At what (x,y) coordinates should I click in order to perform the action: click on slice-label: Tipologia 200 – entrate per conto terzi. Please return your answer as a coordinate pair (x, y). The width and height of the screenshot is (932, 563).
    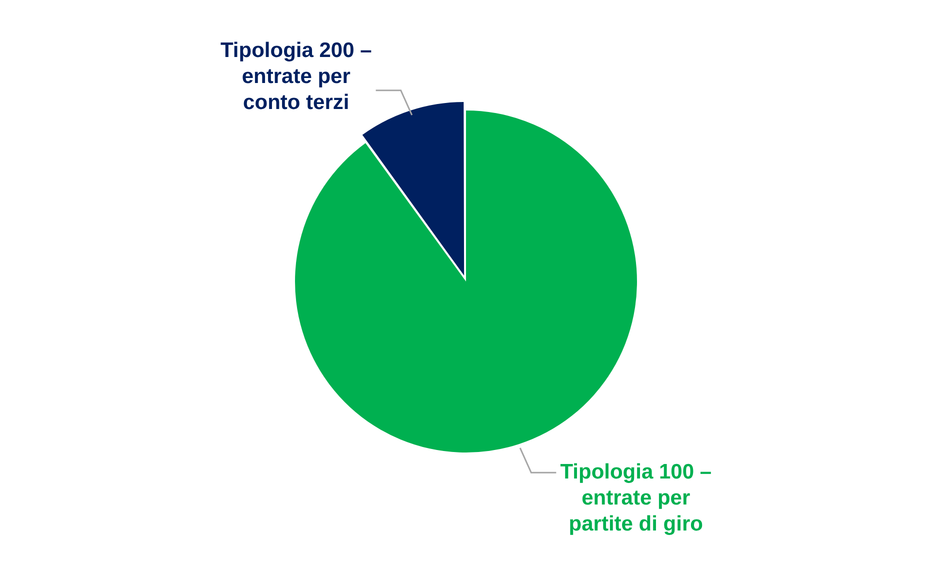
    Looking at the image, I should click on (296, 76).